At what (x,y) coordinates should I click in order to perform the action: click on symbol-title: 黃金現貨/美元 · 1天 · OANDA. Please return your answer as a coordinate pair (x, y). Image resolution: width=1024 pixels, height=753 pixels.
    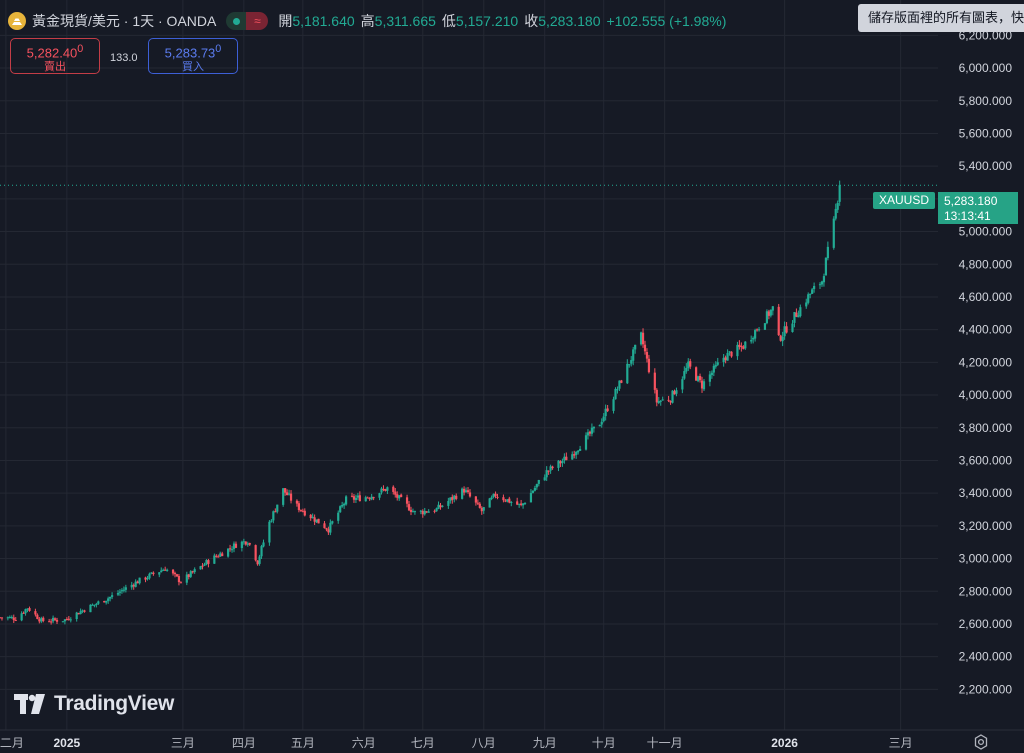
    Looking at the image, I should click on (124, 21).